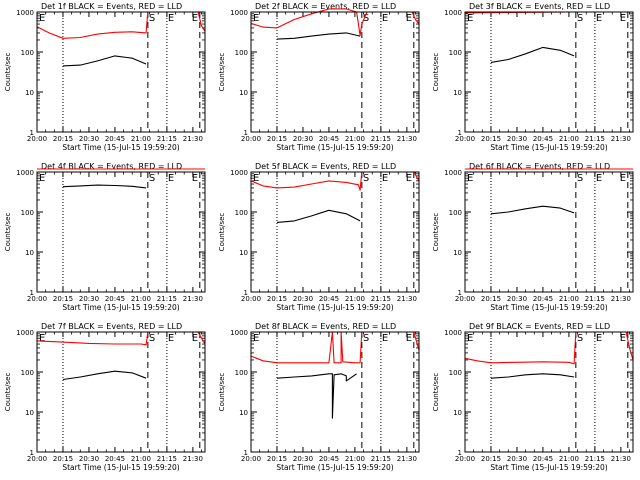  I want to click on panel-title: Det 1f BLACK = Events, RED = LLD, so click(111, 6).